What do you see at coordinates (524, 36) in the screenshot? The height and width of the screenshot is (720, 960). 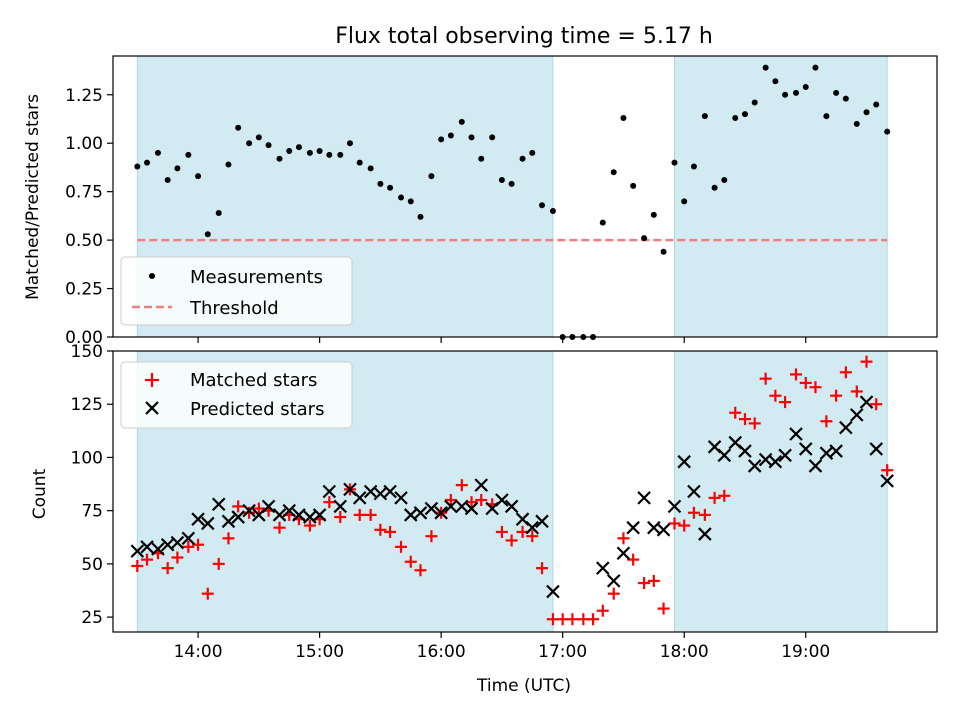 I see `figure-title: Flux total observing time = 5.17 h` at bounding box center [524, 36].